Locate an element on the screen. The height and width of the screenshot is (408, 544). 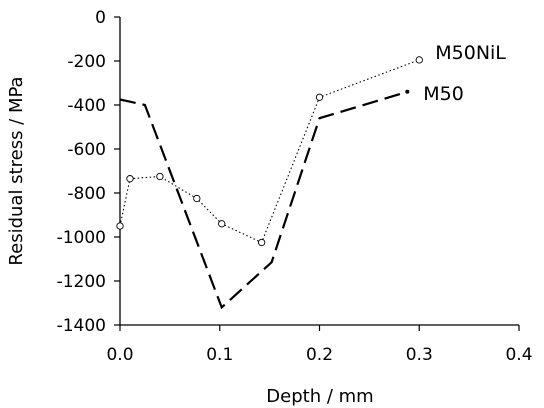
y-tick-label: -1400 is located at coordinates (81, 326).